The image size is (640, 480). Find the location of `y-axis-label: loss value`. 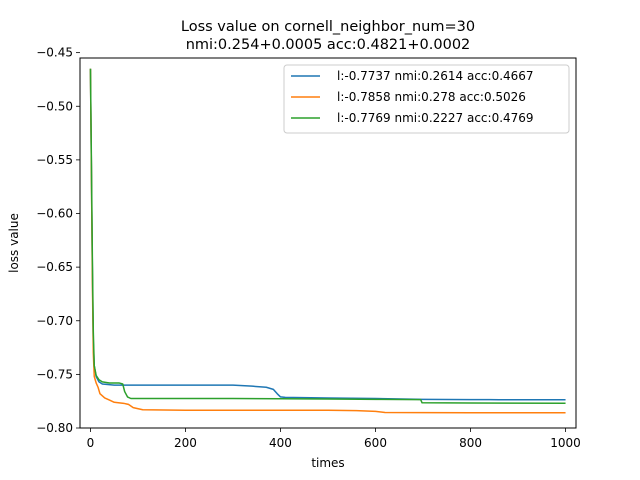

y-axis-label: loss value is located at coordinates (14, 243).